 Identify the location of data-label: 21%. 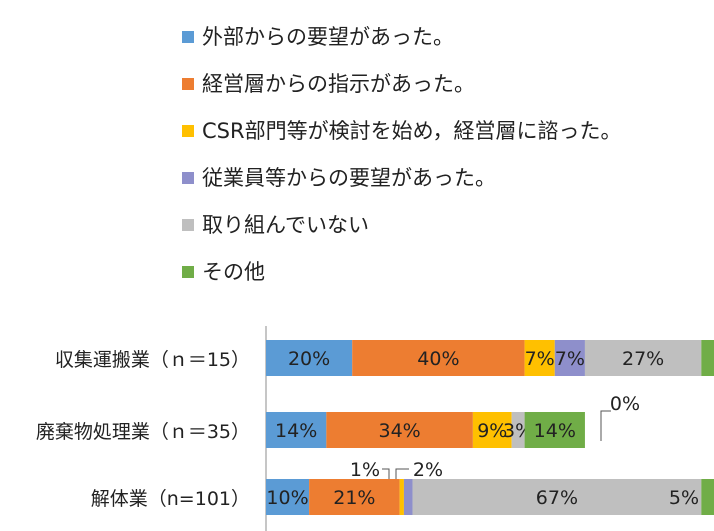
(354, 498).